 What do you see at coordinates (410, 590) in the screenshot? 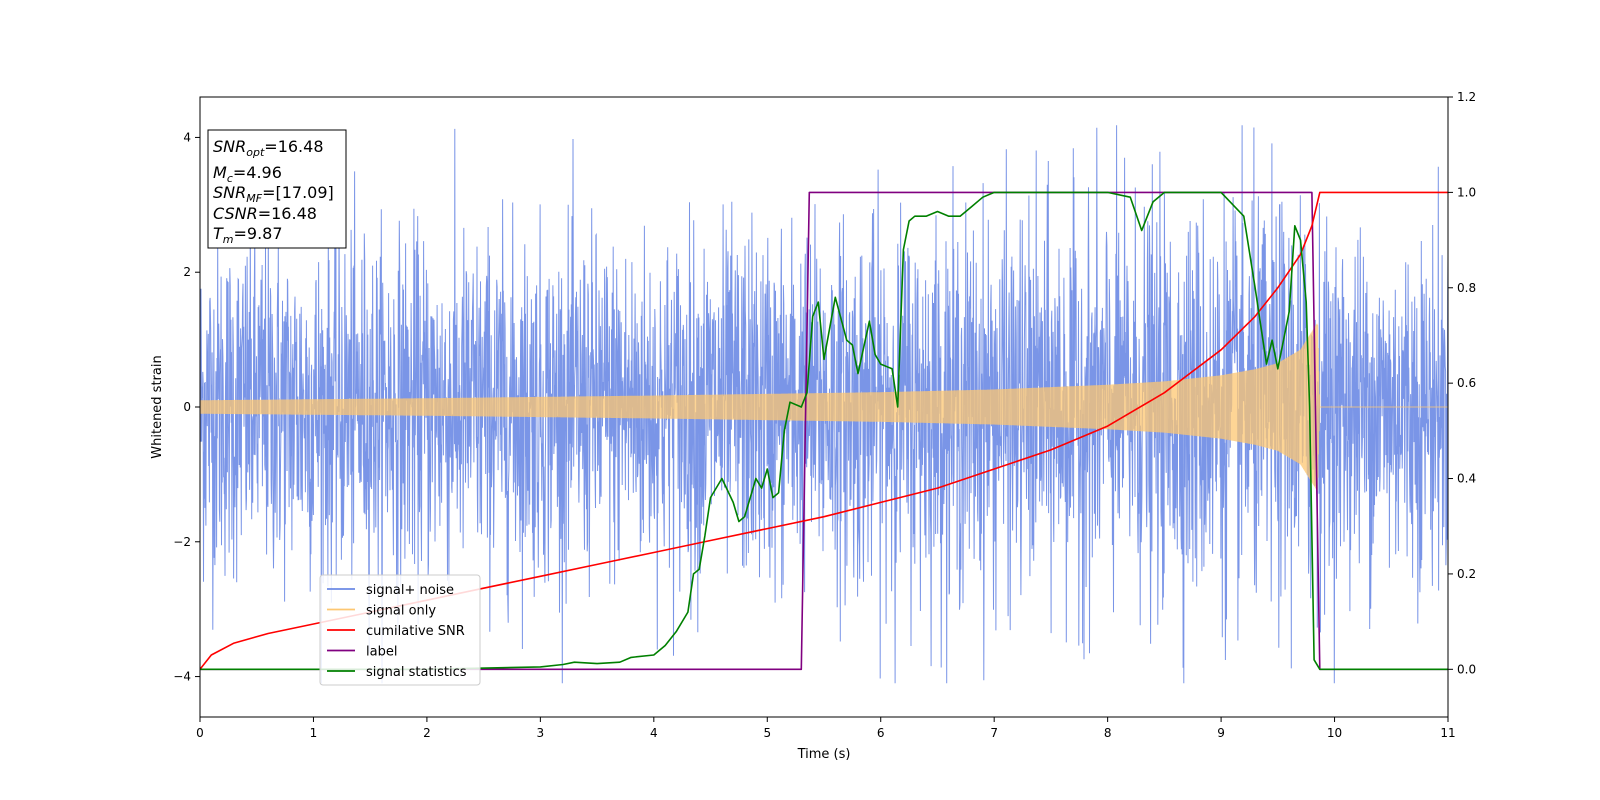
I see `legend-label: signal+ noise` at bounding box center [410, 590].